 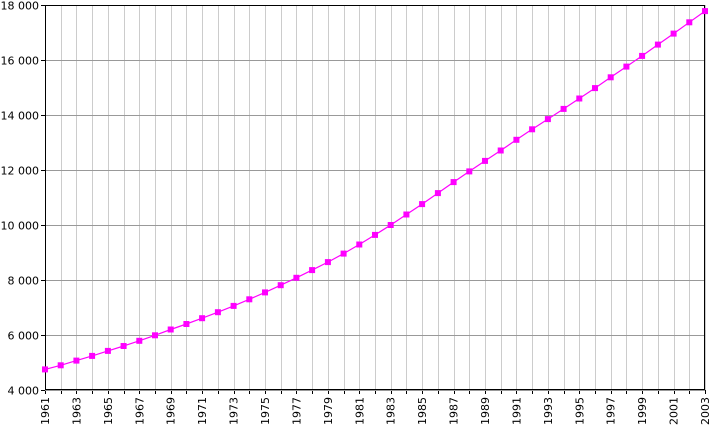 What do you see at coordinates (76, 411) in the screenshot?
I see `x-tick-label: 1963` at bounding box center [76, 411].